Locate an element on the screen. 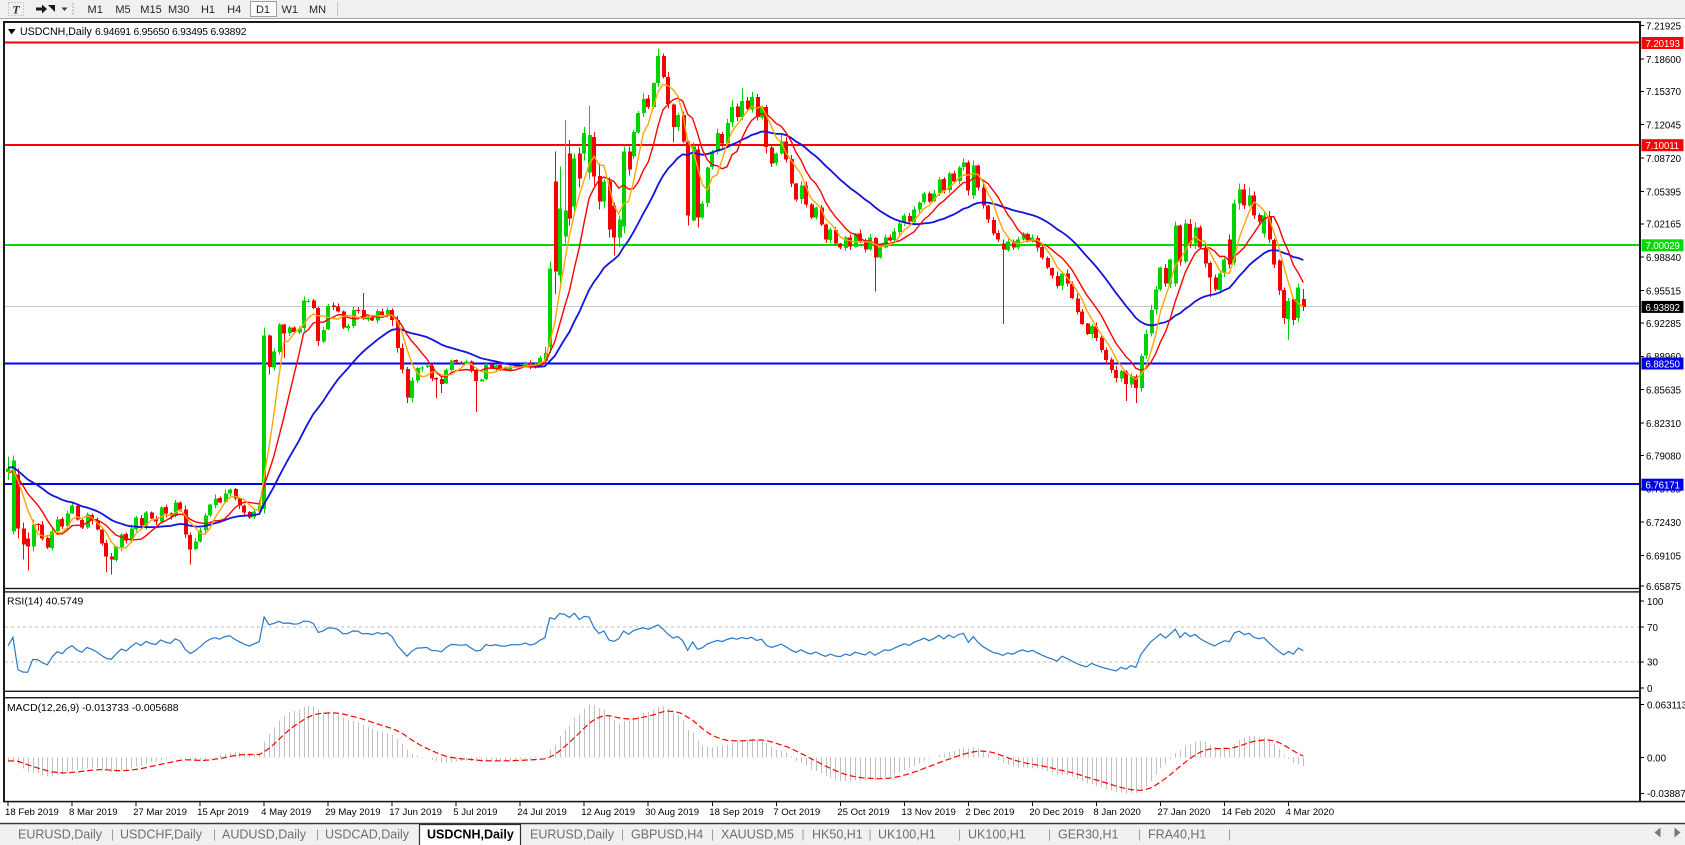 This screenshot has width=1685, height=845. svg-text: 7.20193 is located at coordinates (1663, 44).